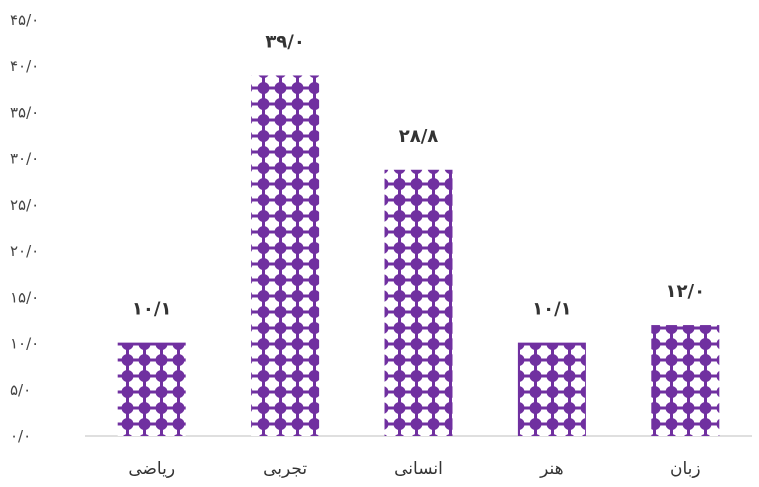  I want to click on x-category-label: تجربی, so click(285, 469).